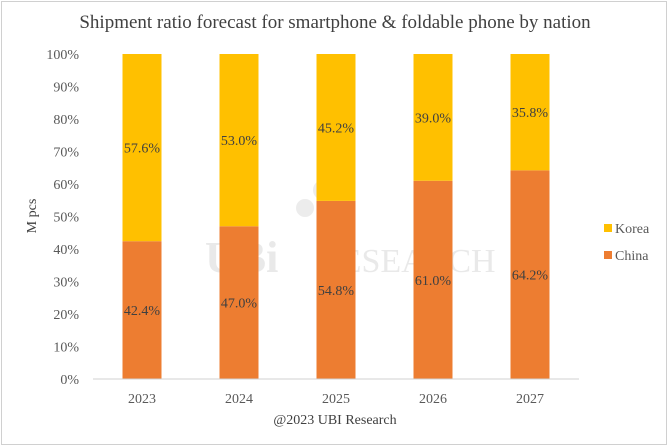 The image size is (670, 448). Describe the element at coordinates (239, 399) in the screenshot. I see `x-tick-label: 2024` at that location.